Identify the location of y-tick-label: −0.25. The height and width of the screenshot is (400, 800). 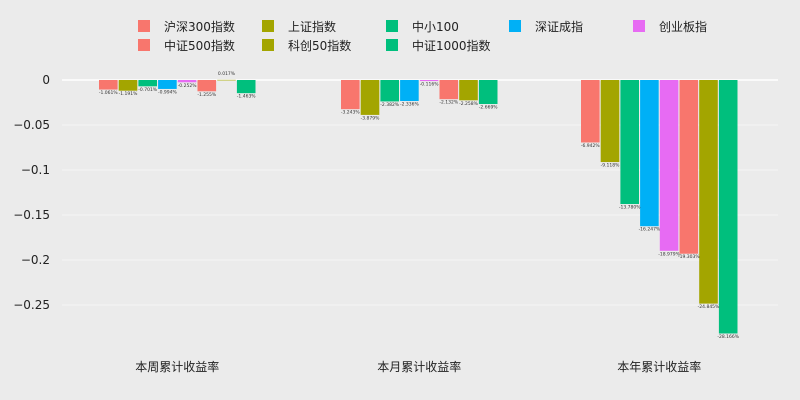
(31, 305).